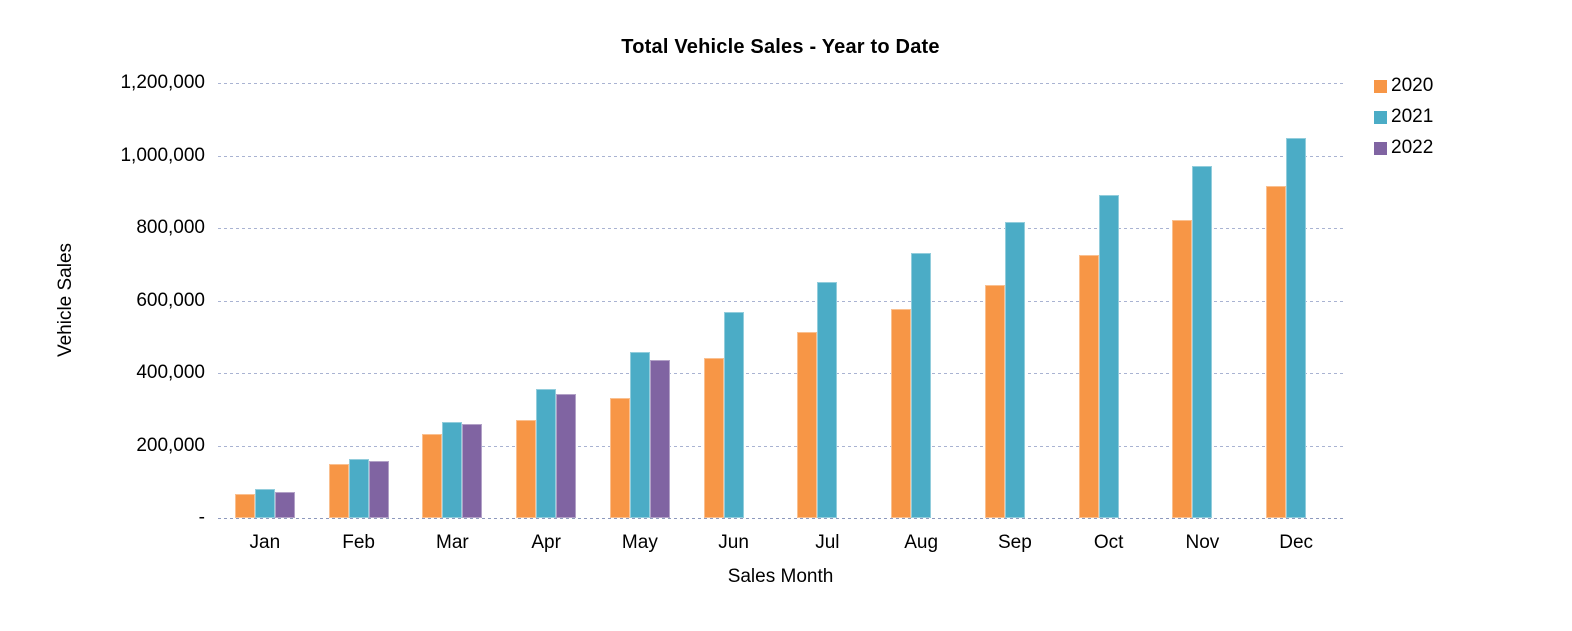  I want to click on x-tick-label-aug: Aug, so click(921, 542).